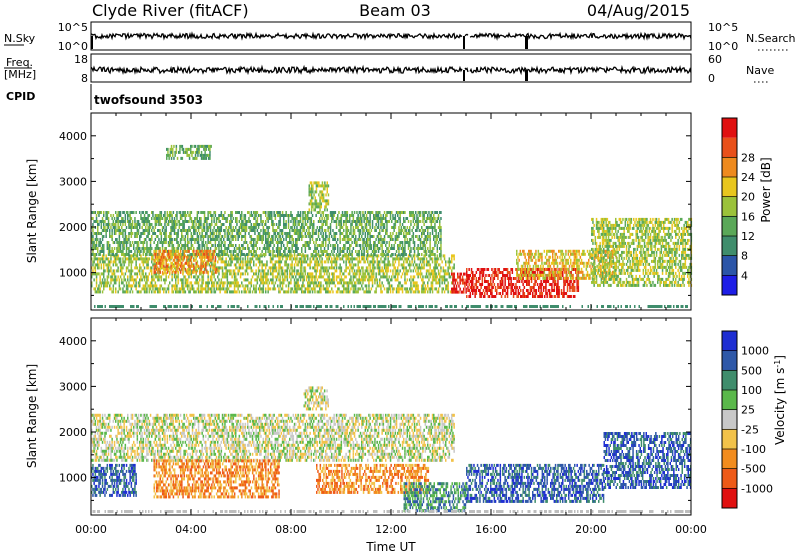 The width and height of the screenshot is (800, 554). What do you see at coordinates (744, 256) in the screenshot?
I see `colorbar-tick: 8` at bounding box center [744, 256].